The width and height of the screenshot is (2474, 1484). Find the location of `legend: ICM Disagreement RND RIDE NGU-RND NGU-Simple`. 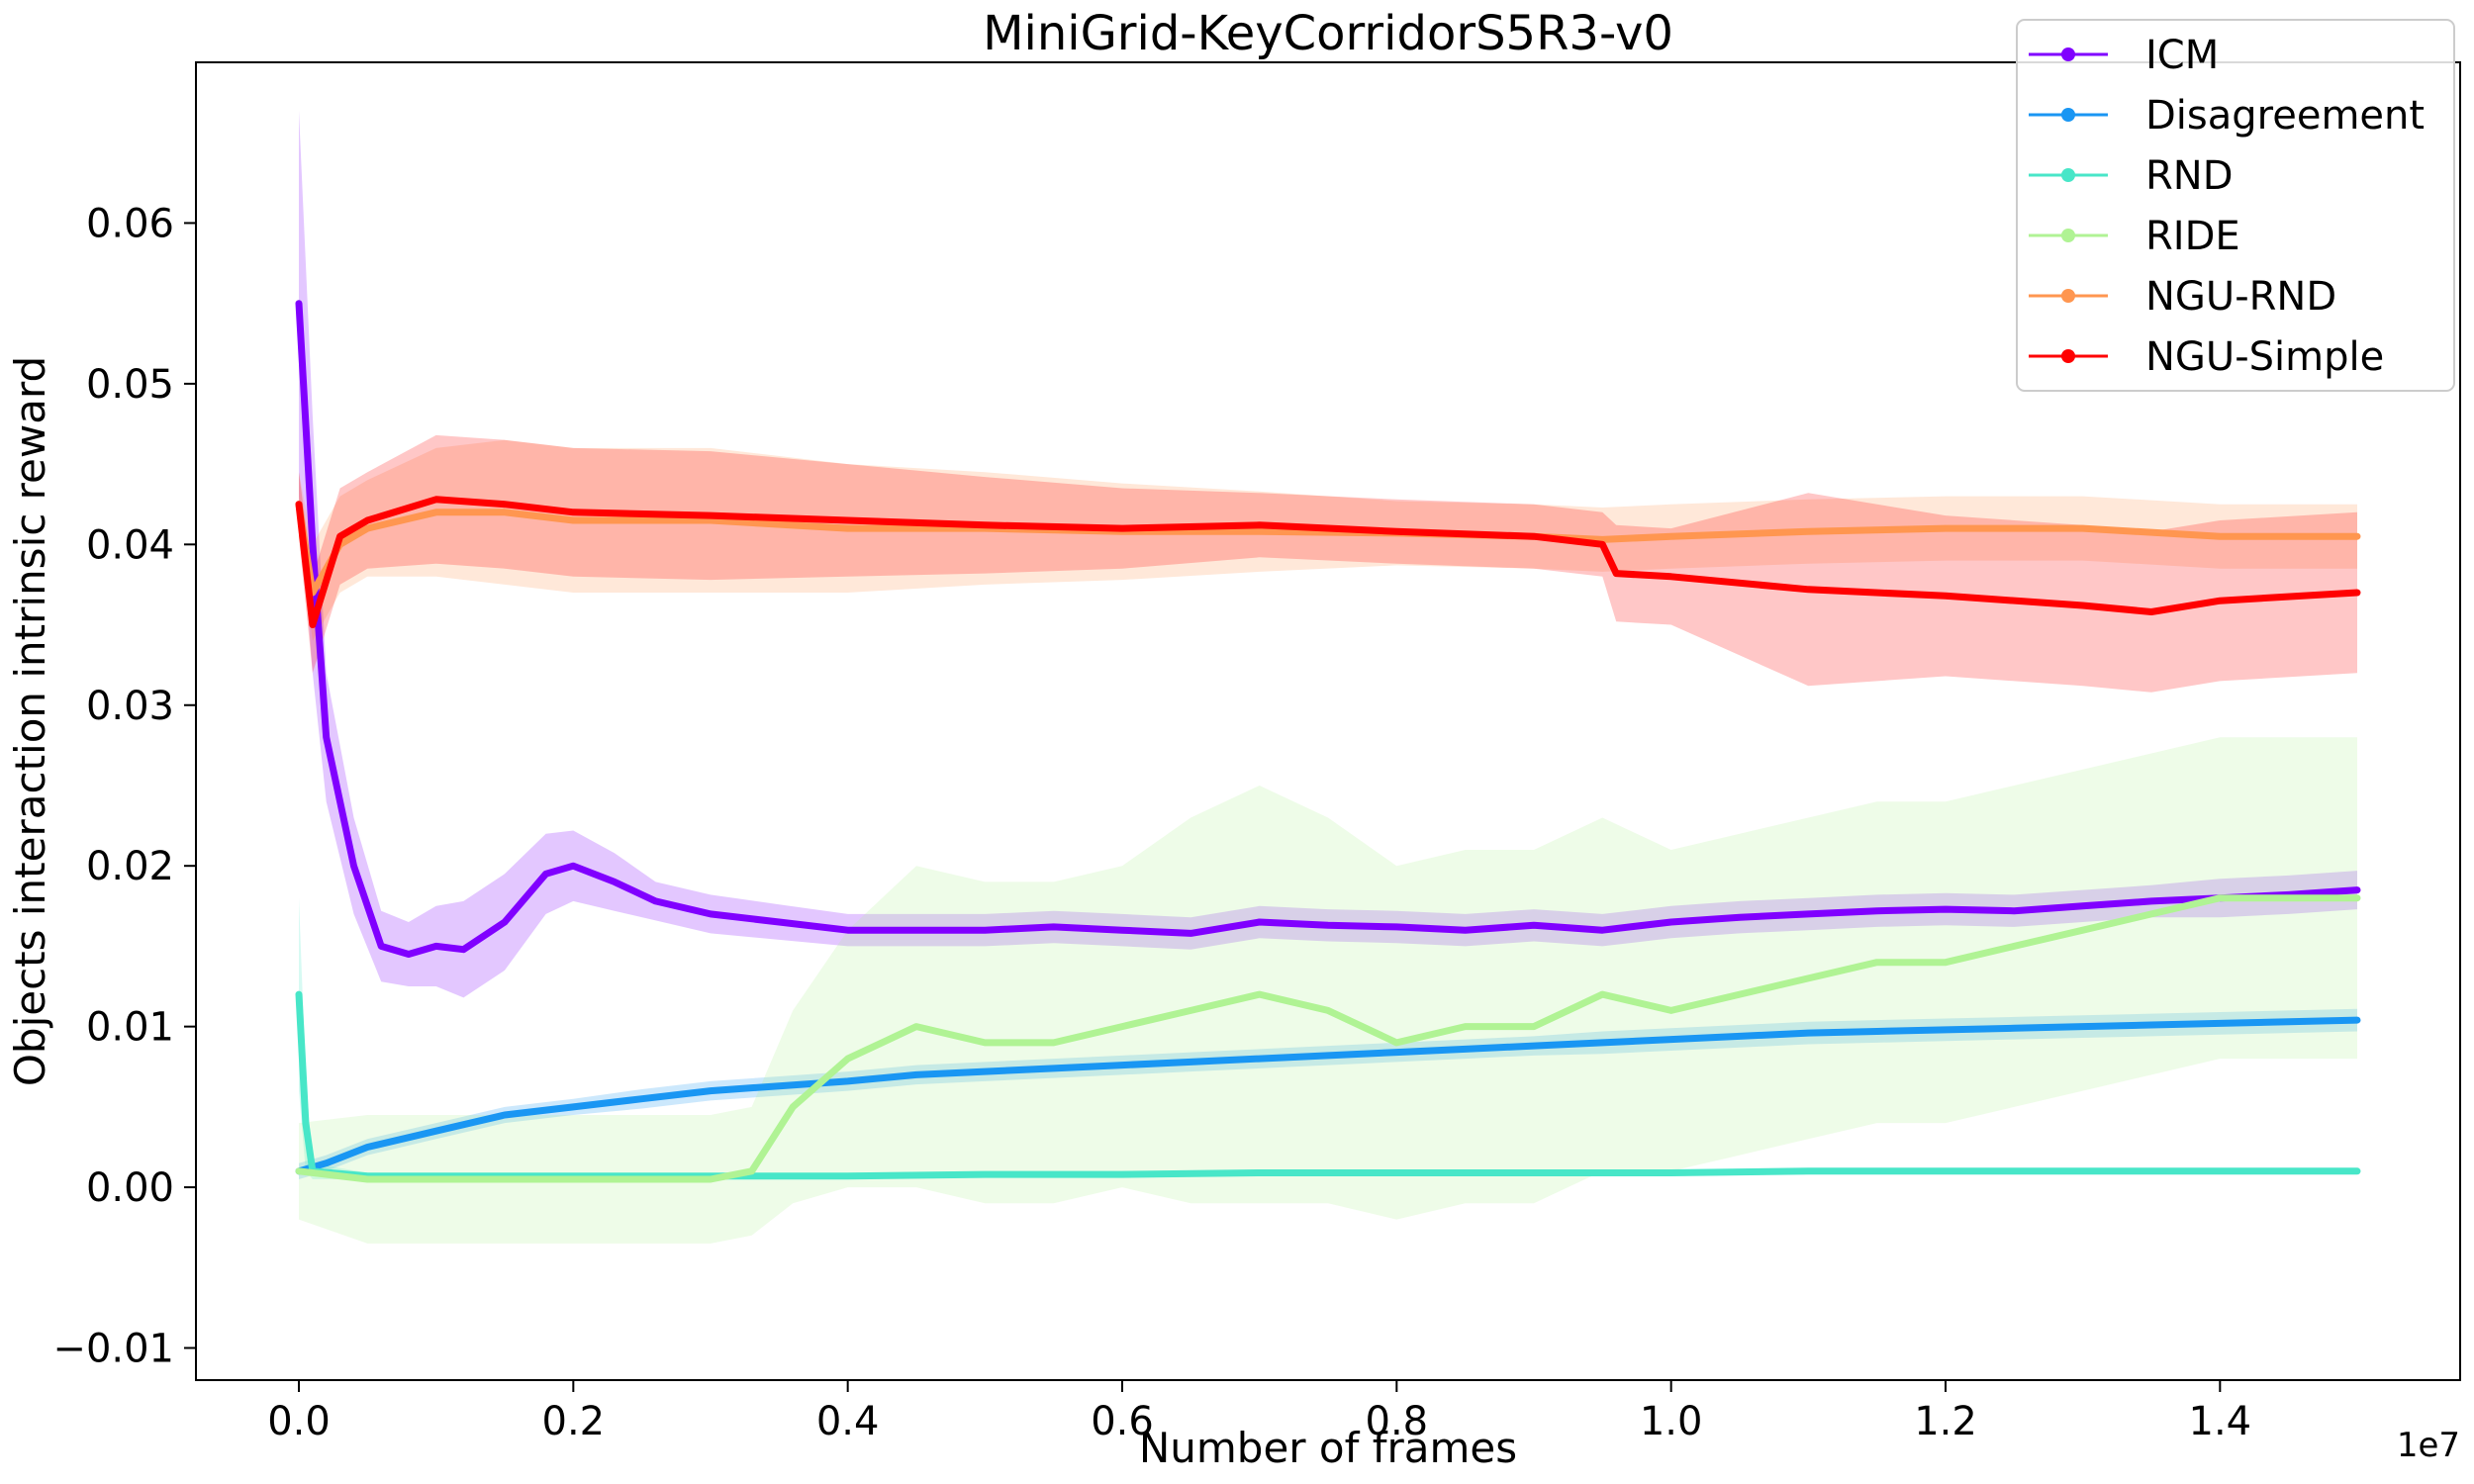

legend: ICM Disagreement RND RIDE NGU-RND NGU-Simple is located at coordinates (2236, 205).